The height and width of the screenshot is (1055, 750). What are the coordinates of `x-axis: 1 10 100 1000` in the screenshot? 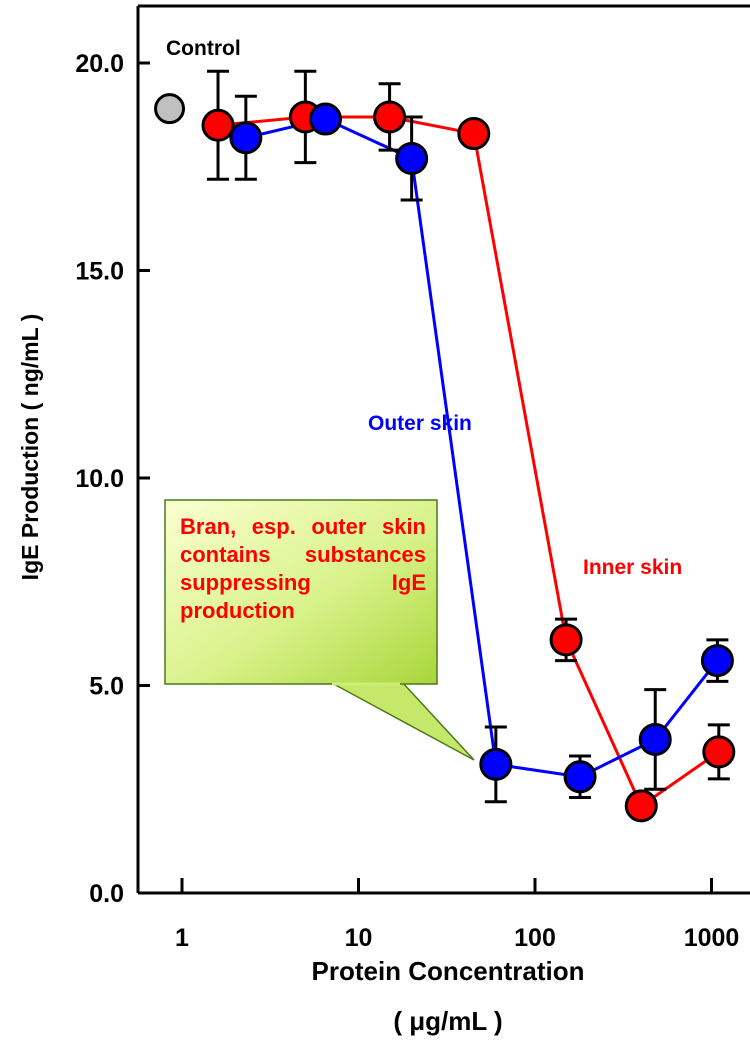 It's located at (457, 915).